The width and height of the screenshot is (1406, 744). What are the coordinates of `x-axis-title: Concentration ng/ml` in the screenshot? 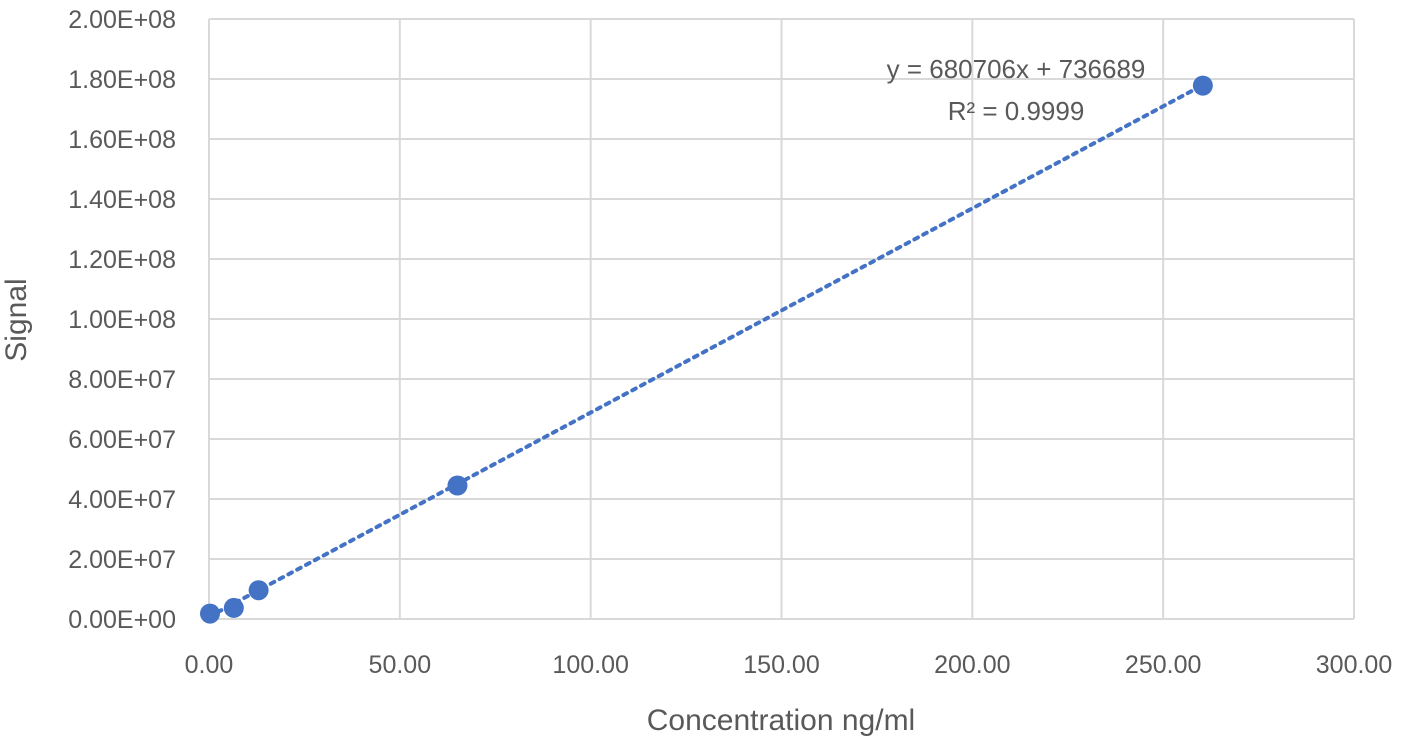 It's located at (781, 720).